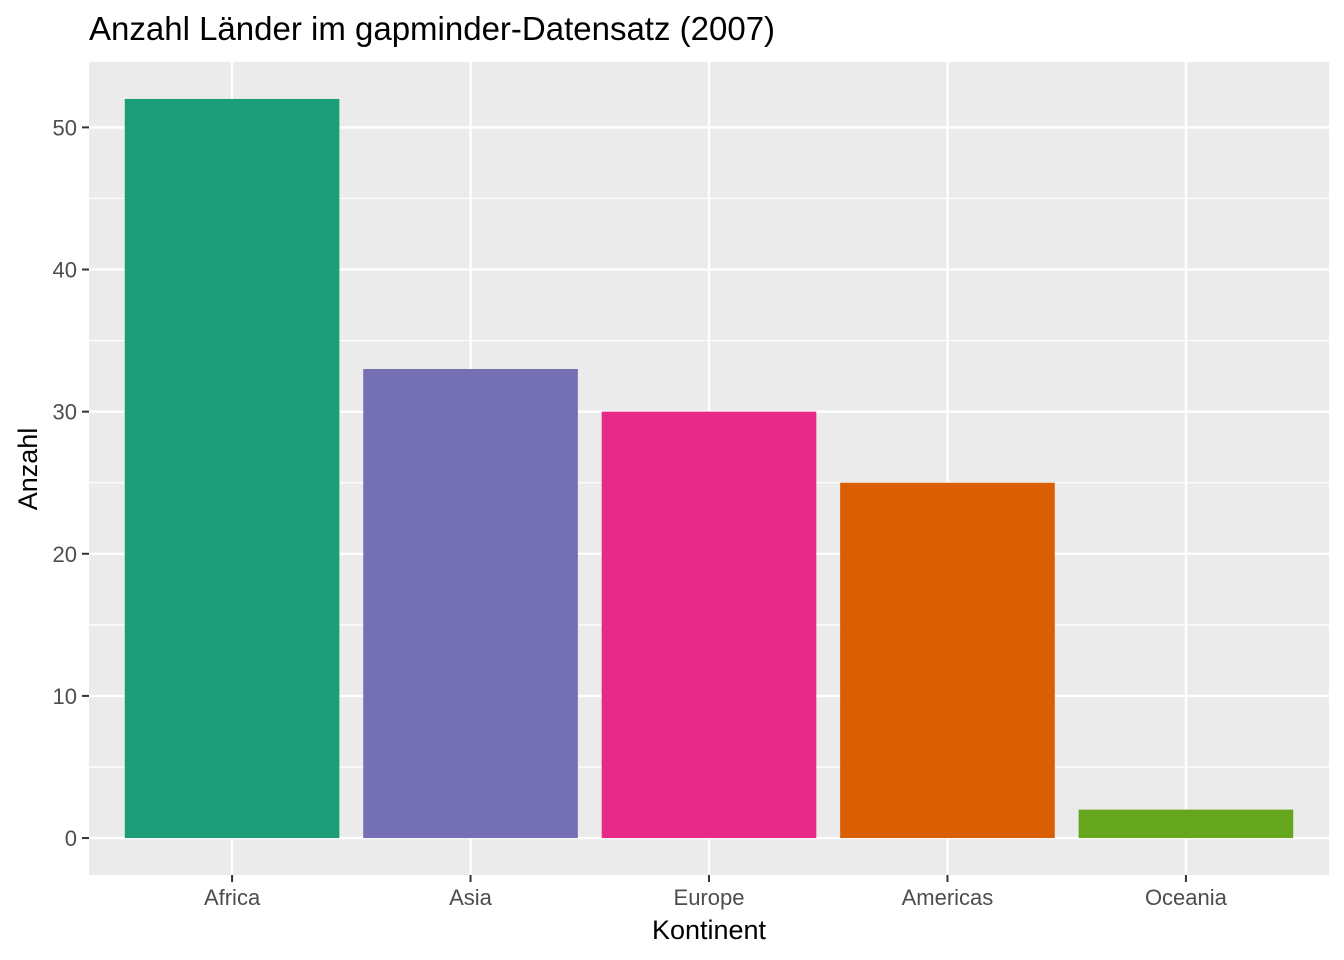  I want to click on x-axis-title: Kontinent, so click(709, 930).